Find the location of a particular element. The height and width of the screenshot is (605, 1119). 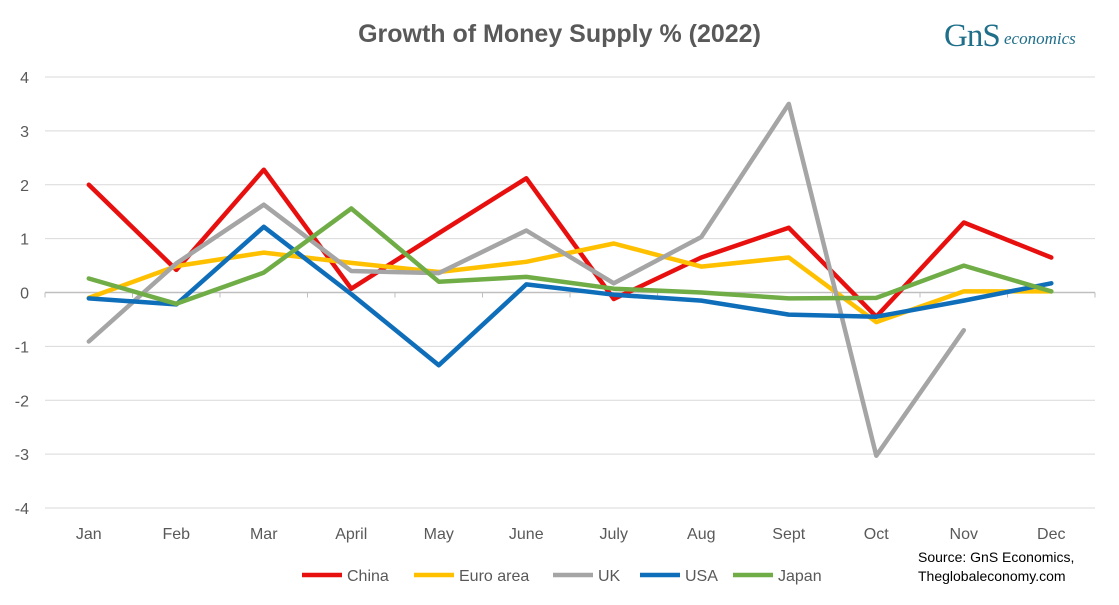

source-line-2: Theglobaleconomy.com is located at coordinates (992, 576).